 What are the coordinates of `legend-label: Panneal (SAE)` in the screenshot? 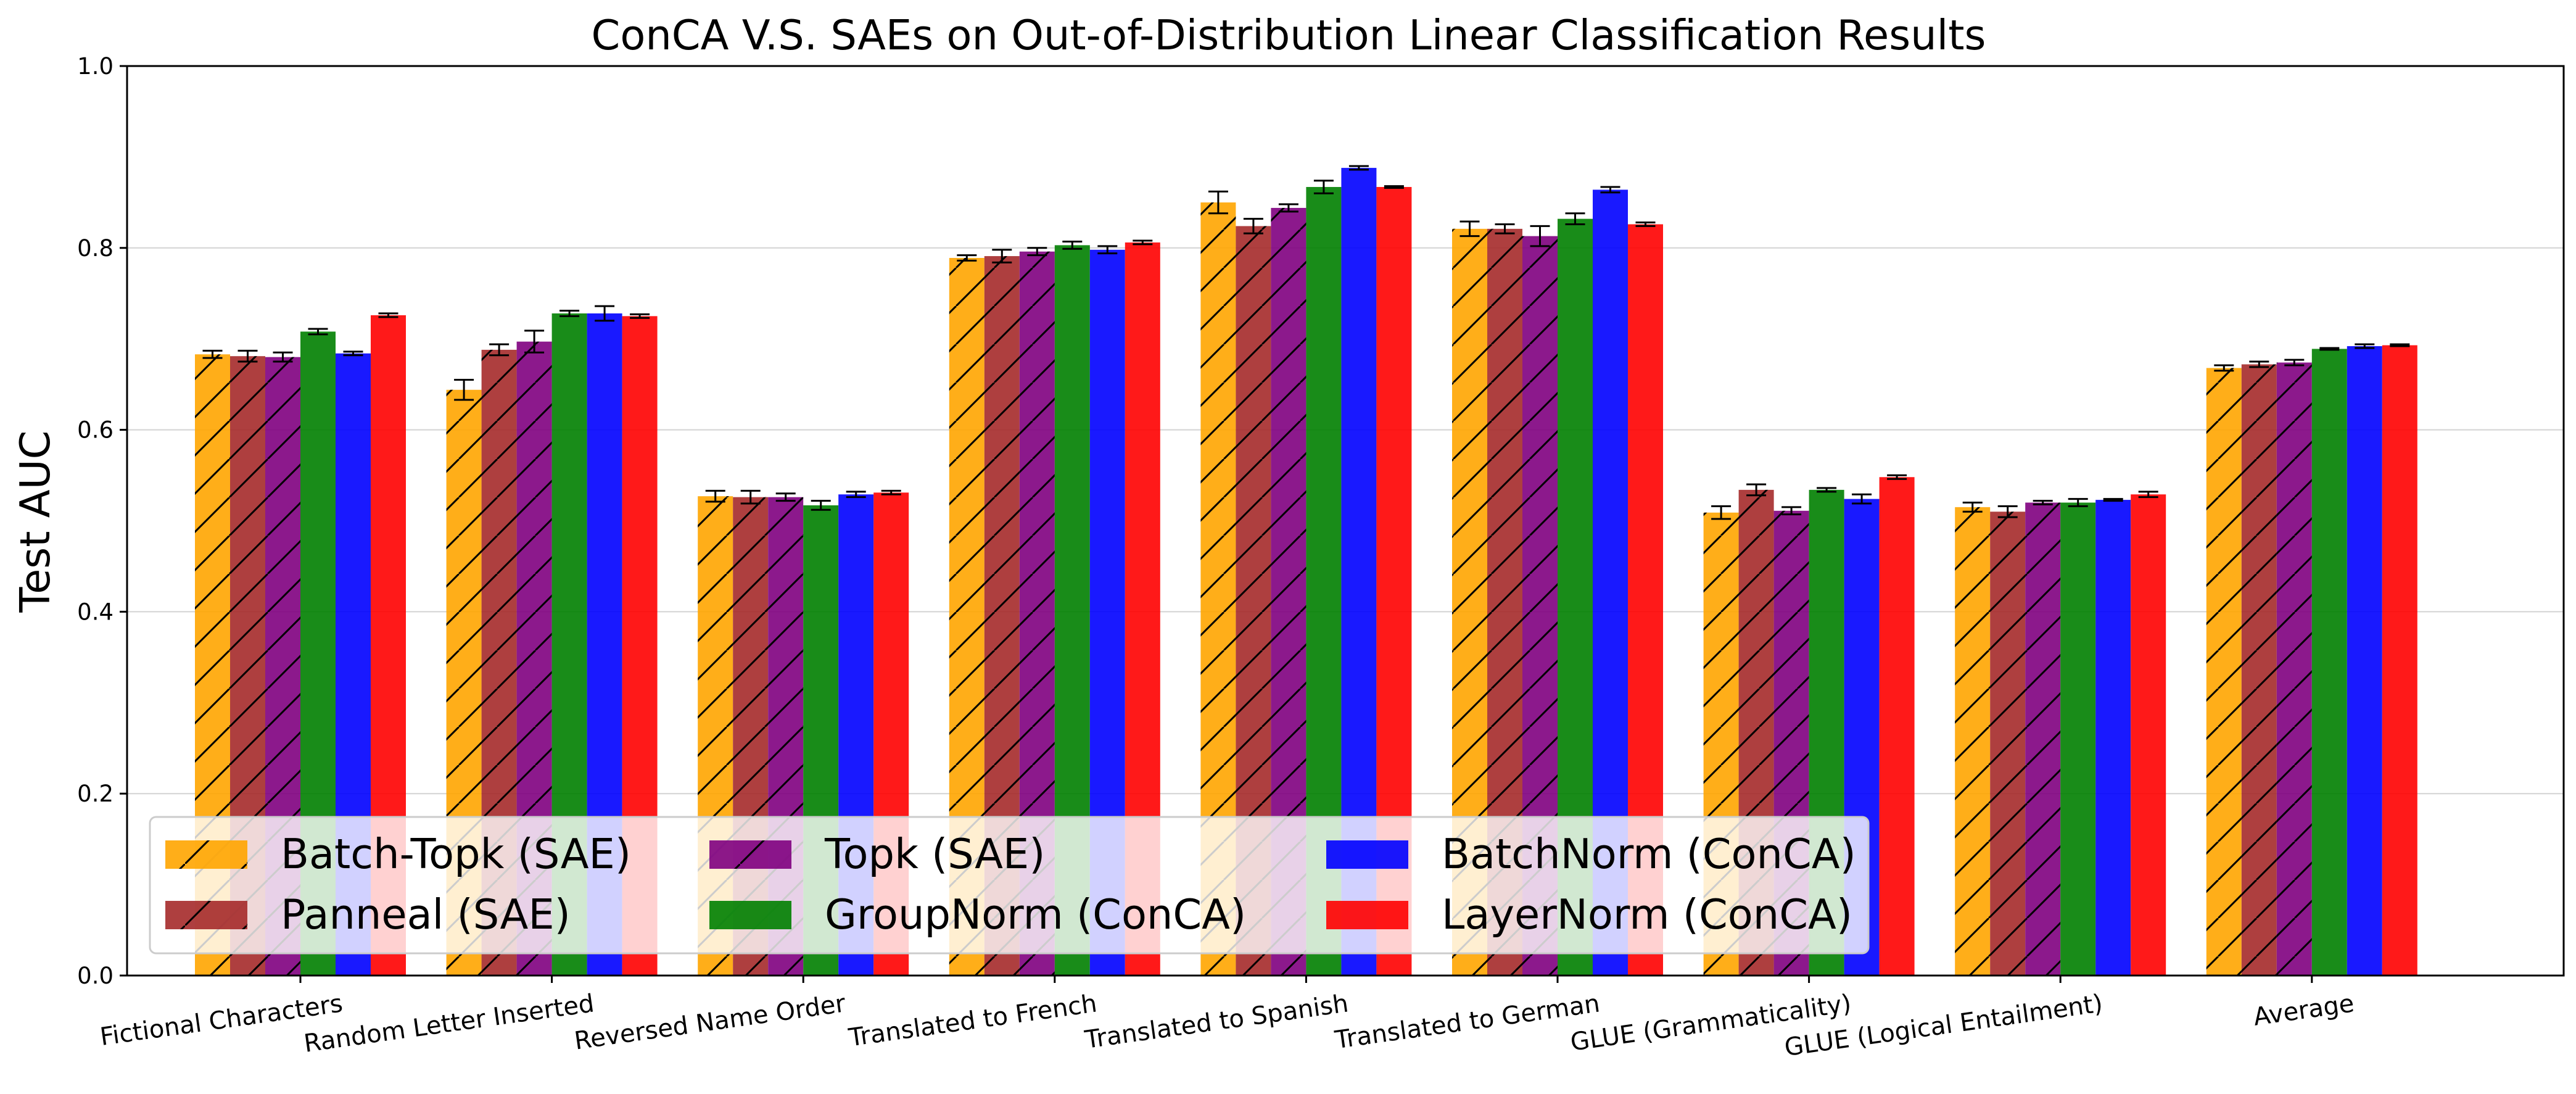 It's located at (426, 914).